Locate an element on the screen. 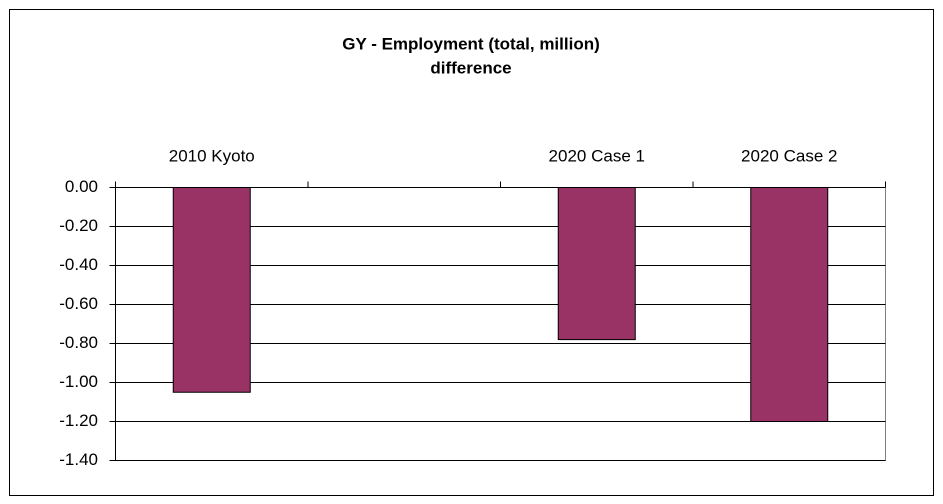 Image resolution: width=943 pixels, height=504 pixels. chart-title: GY - Employment (total, million) is located at coordinates (471, 43).